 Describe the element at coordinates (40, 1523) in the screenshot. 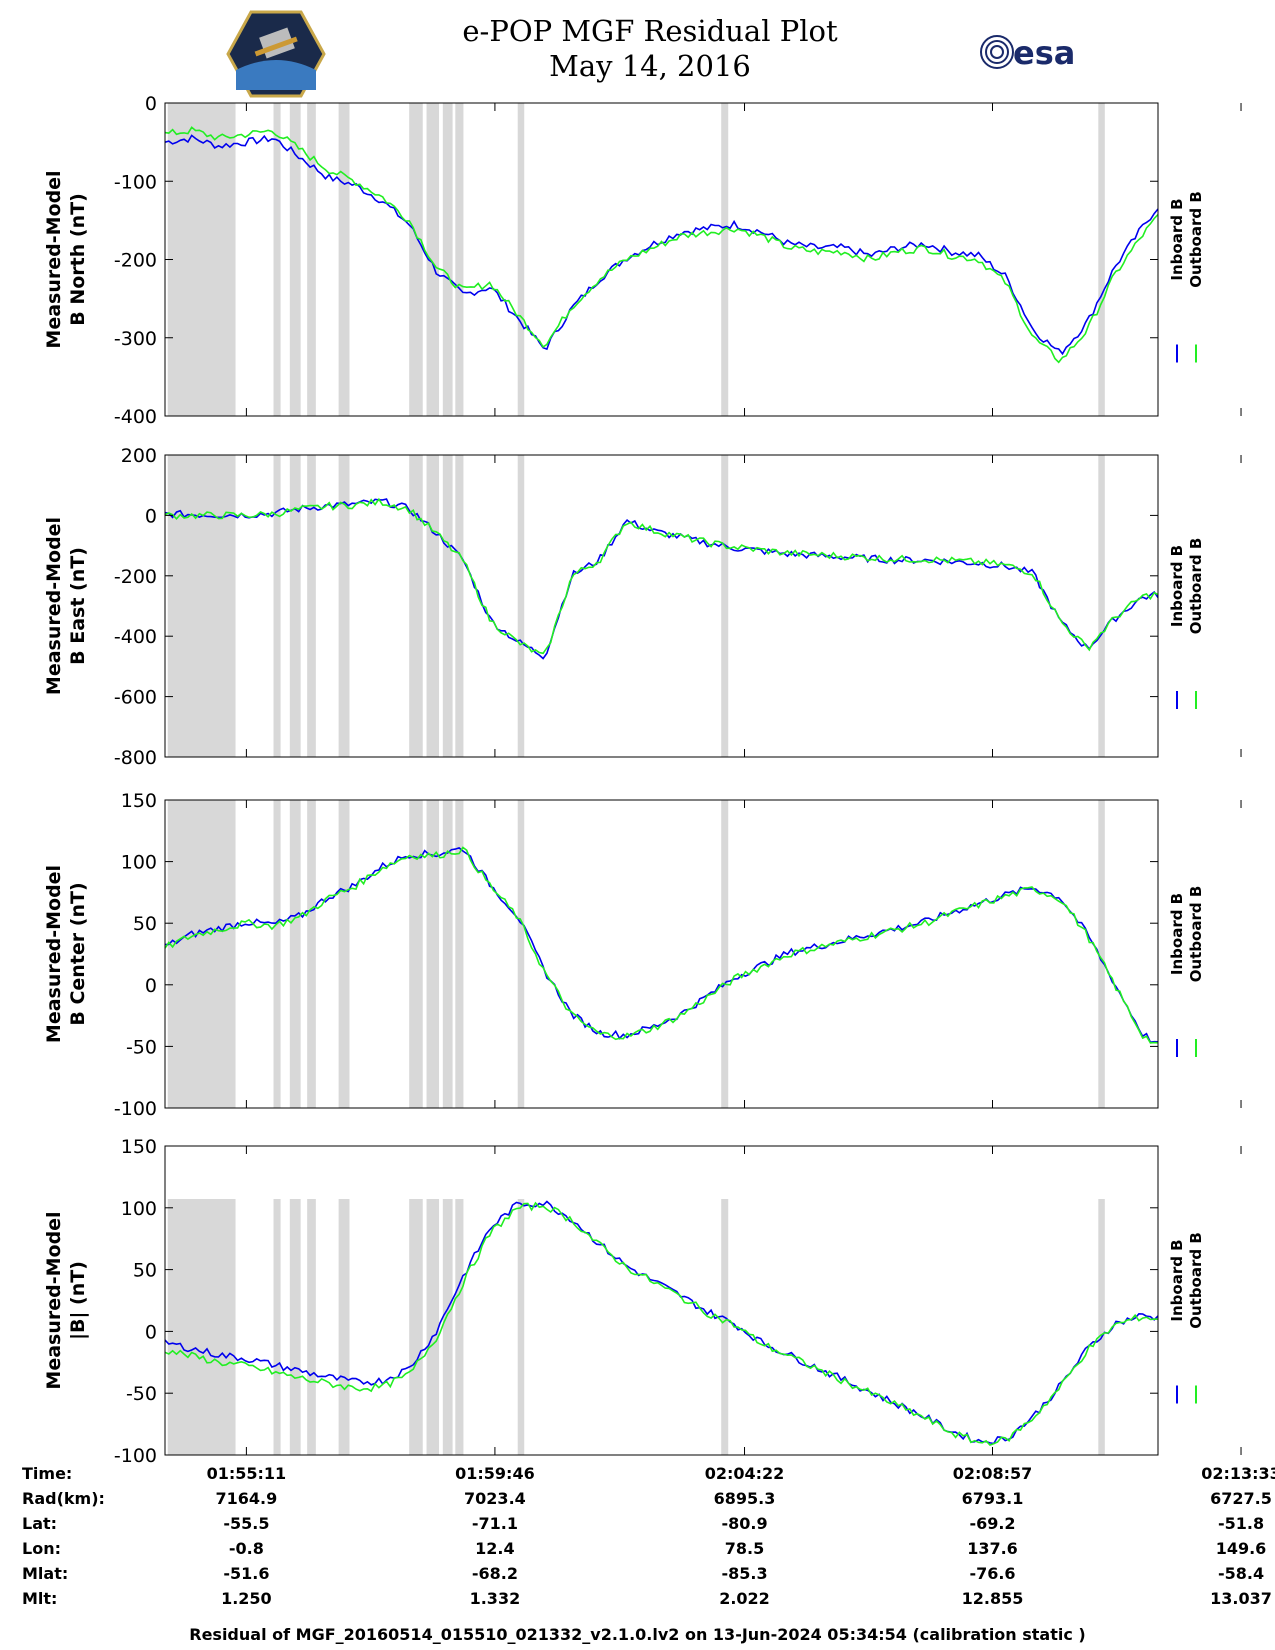

I see `info-row-label: Lat:` at that location.